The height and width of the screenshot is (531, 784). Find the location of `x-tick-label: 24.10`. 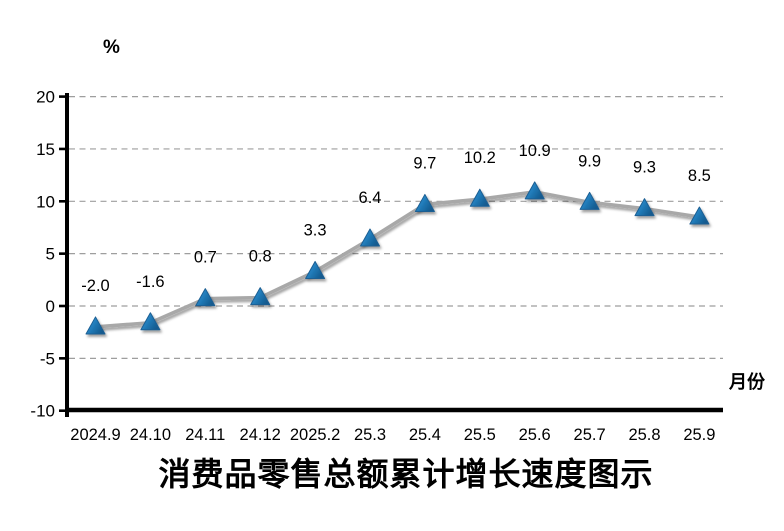

x-tick-label: 24.10 is located at coordinates (150, 435).